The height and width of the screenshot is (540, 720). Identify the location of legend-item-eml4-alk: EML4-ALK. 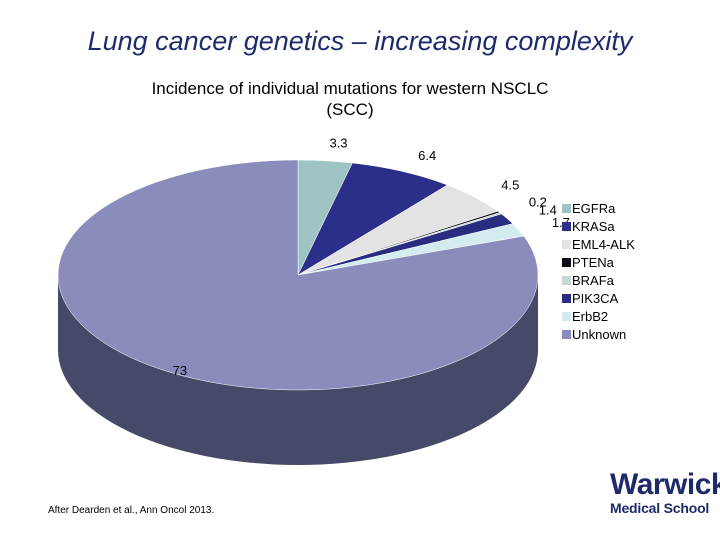
(598, 244).